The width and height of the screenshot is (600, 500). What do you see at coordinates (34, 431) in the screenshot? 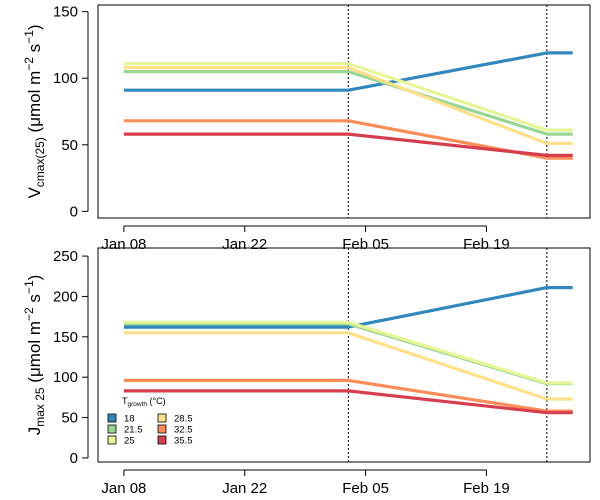
I see `y-label-main: J` at bounding box center [34, 431].